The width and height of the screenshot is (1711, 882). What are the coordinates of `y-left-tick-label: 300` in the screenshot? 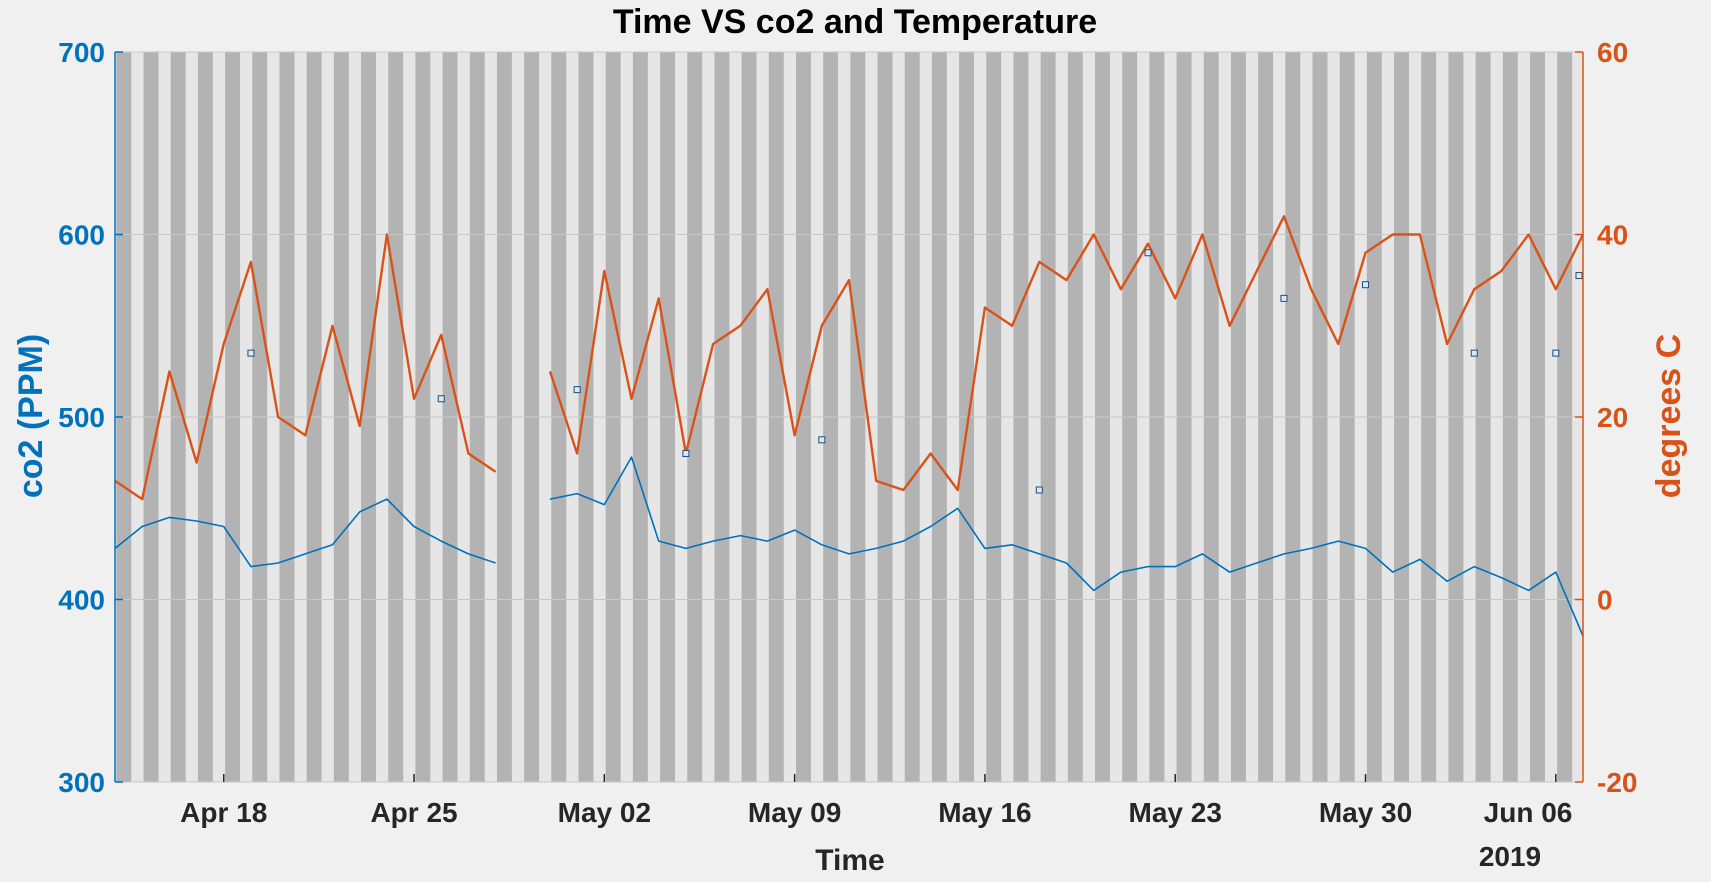 It's located at (81, 782).